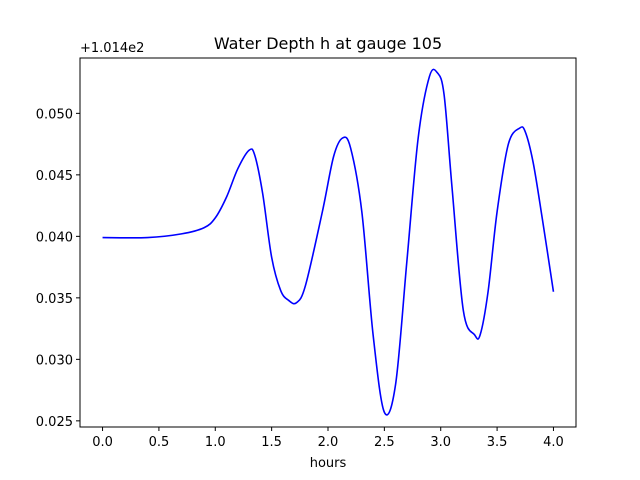 The image size is (640, 480). I want to click on x-tick-label: 1.5, so click(271, 442).